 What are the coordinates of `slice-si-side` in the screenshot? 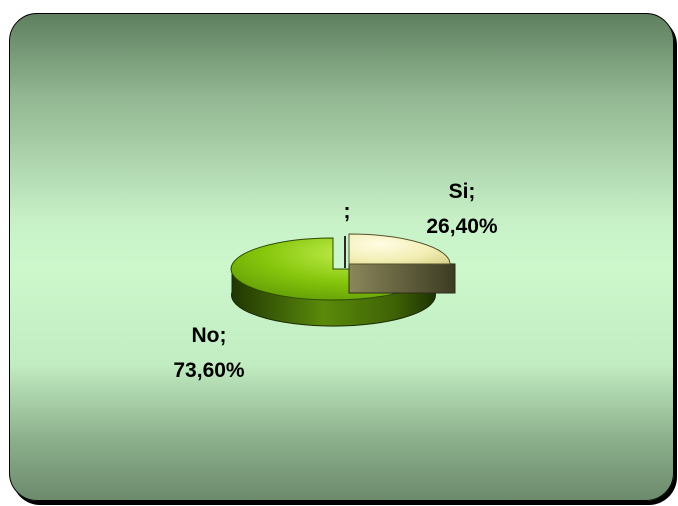 It's located at (402, 277).